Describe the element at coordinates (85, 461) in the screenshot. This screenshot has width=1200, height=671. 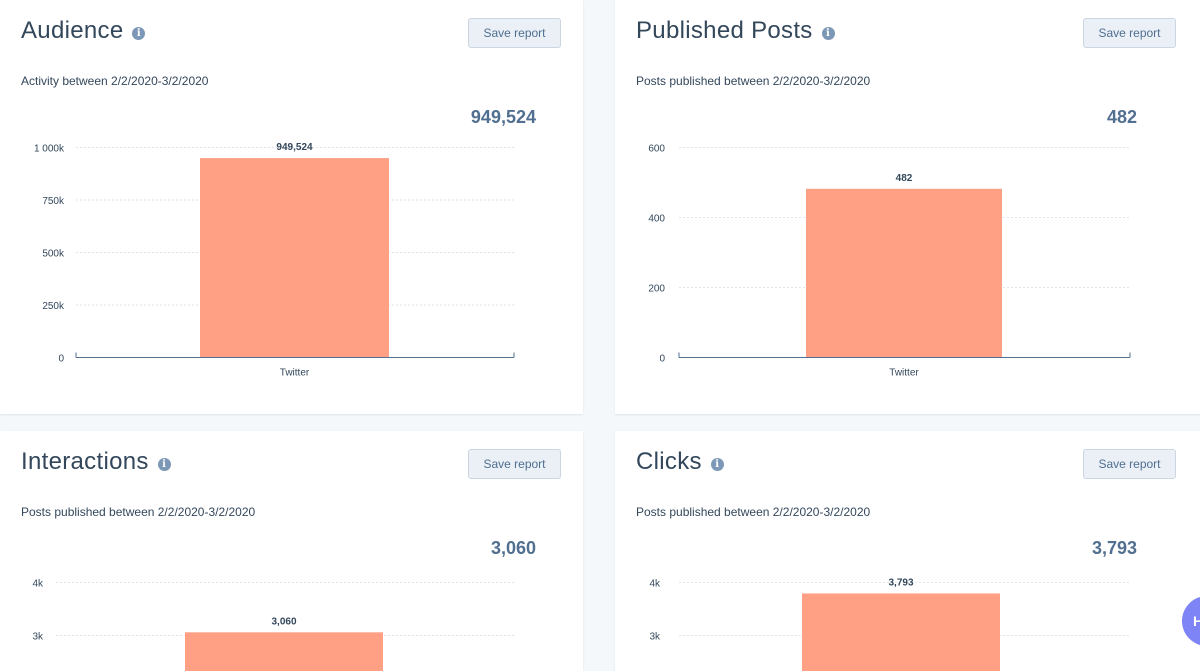
I see `card-title-text: Interactions` at that location.